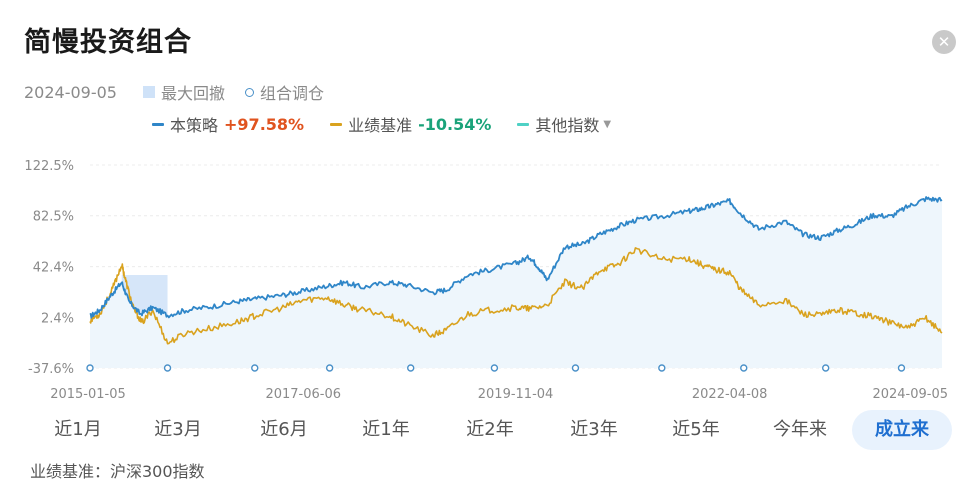  What do you see at coordinates (455, 124) in the screenshot?
I see `benchmark-return: -10.54%` at bounding box center [455, 124].